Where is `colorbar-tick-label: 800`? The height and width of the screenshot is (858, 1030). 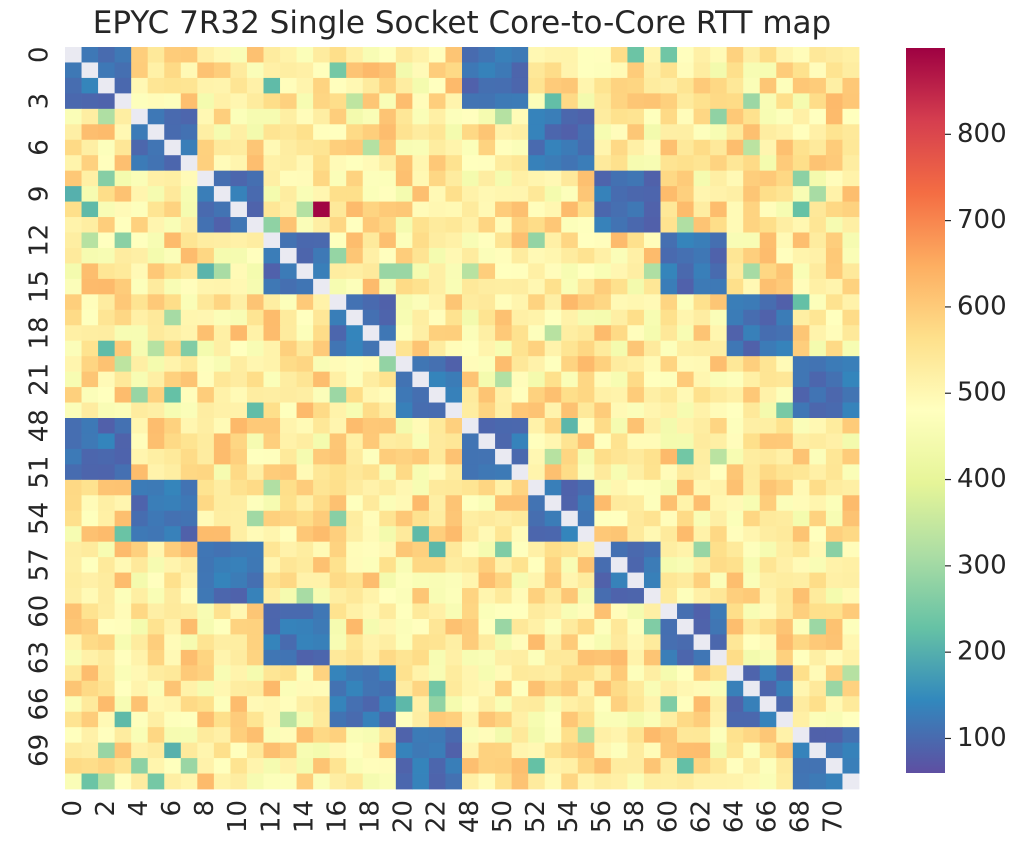
colorbar-tick-label: 800 is located at coordinates (982, 134).